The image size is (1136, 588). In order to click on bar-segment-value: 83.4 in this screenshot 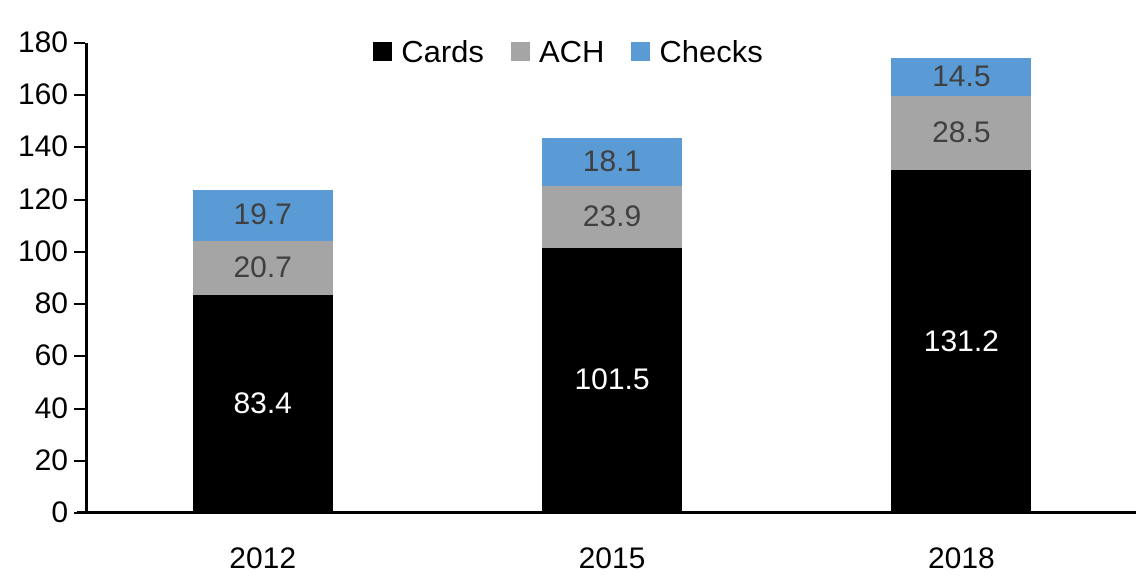, I will do `click(262, 404)`.